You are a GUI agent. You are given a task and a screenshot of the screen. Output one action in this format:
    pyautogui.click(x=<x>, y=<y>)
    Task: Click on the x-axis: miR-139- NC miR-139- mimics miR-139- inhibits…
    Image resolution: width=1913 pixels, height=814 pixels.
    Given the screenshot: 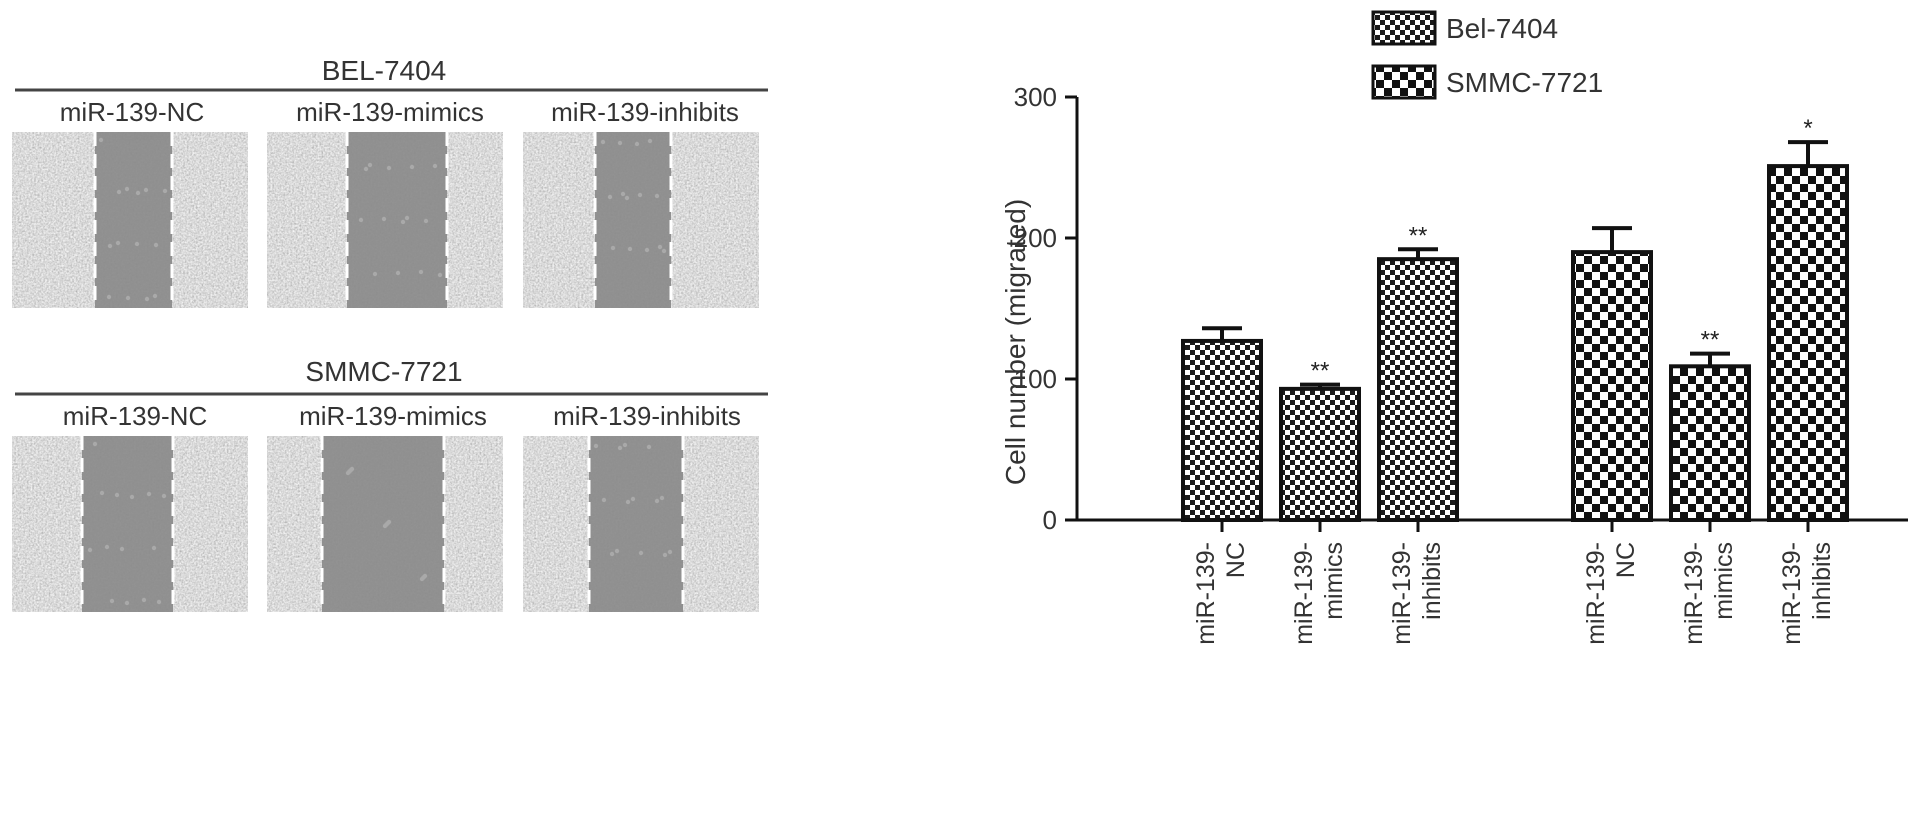 What is the action you would take?
    pyautogui.click(x=1492, y=581)
    